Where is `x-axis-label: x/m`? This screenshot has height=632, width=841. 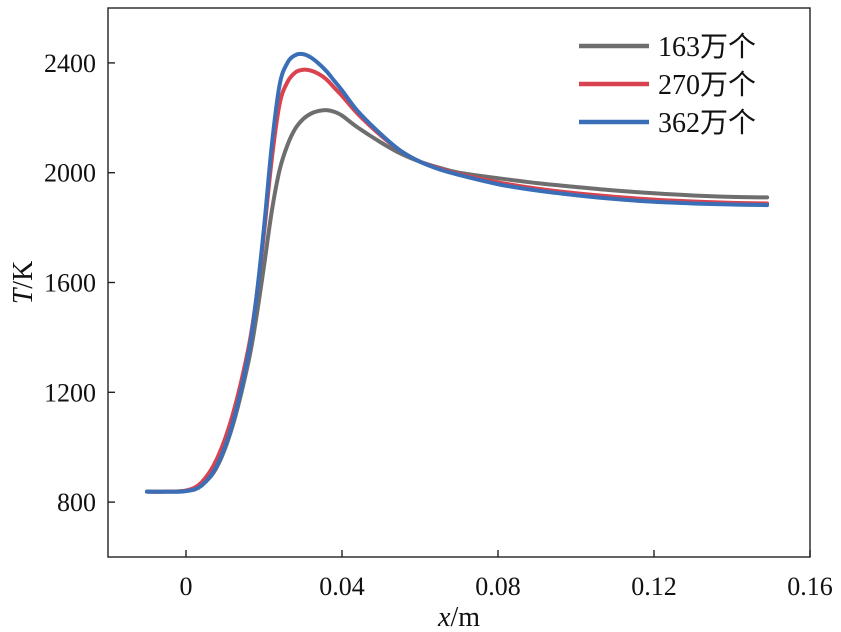 x-axis-label: x/m is located at coordinates (458, 617).